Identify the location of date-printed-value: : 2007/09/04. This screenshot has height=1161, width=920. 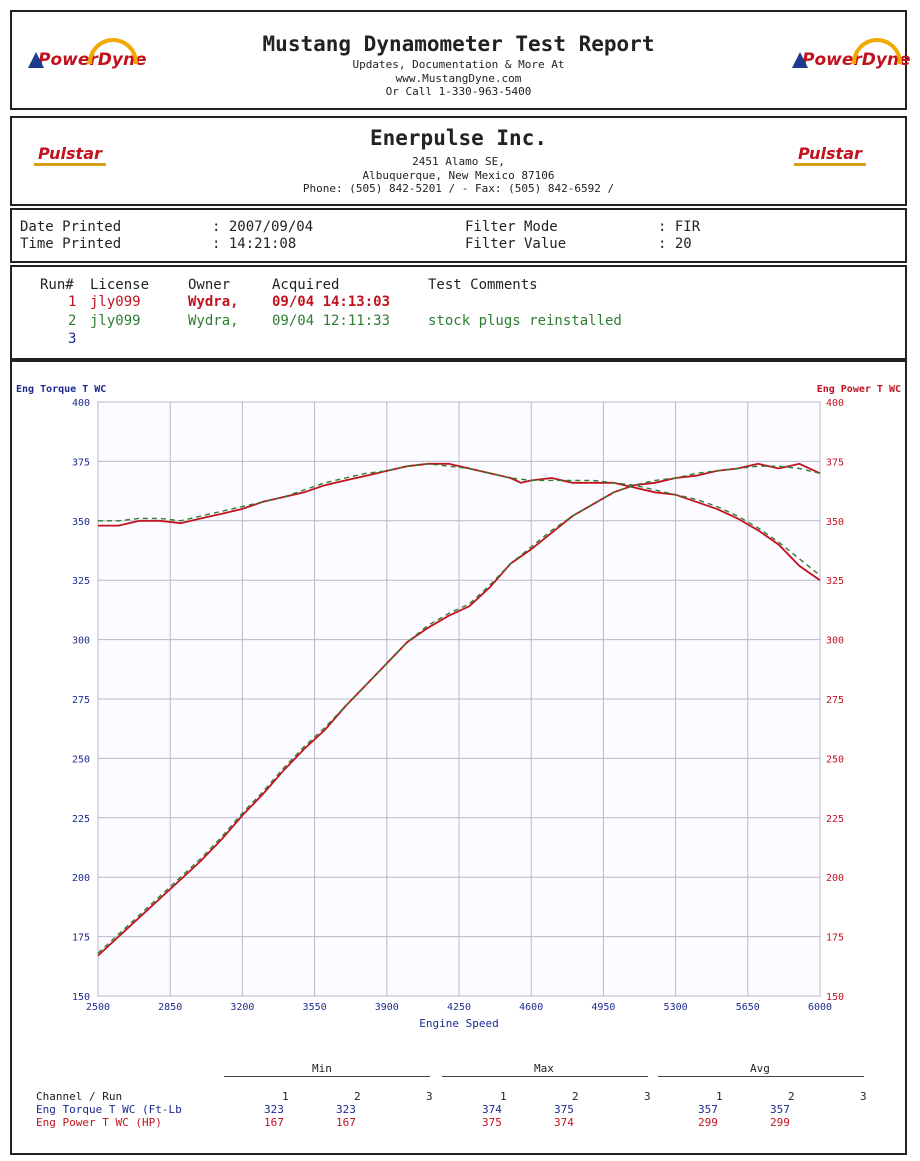
(263, 227).